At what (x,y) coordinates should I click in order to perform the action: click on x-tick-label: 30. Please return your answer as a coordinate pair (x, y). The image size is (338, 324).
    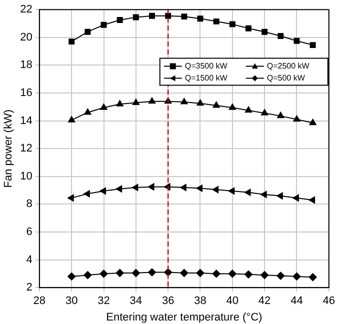
    Looking at the image, I should click on (71, 301).